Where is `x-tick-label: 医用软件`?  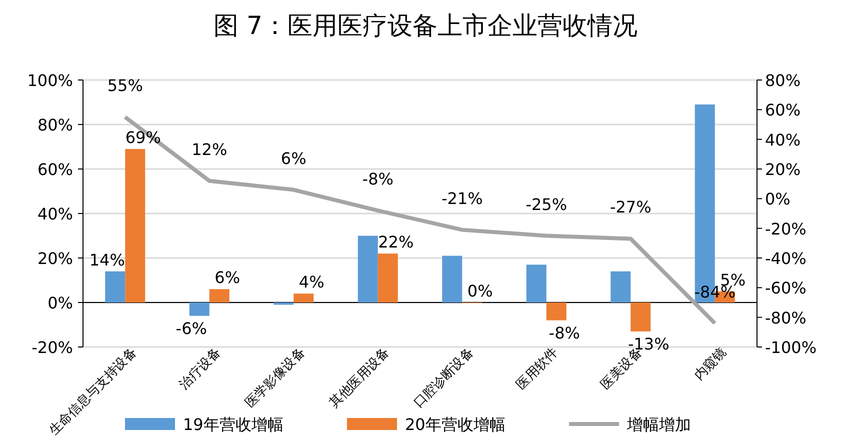 x-tick-label: 医用软件 is located at coordinates (538, 369).